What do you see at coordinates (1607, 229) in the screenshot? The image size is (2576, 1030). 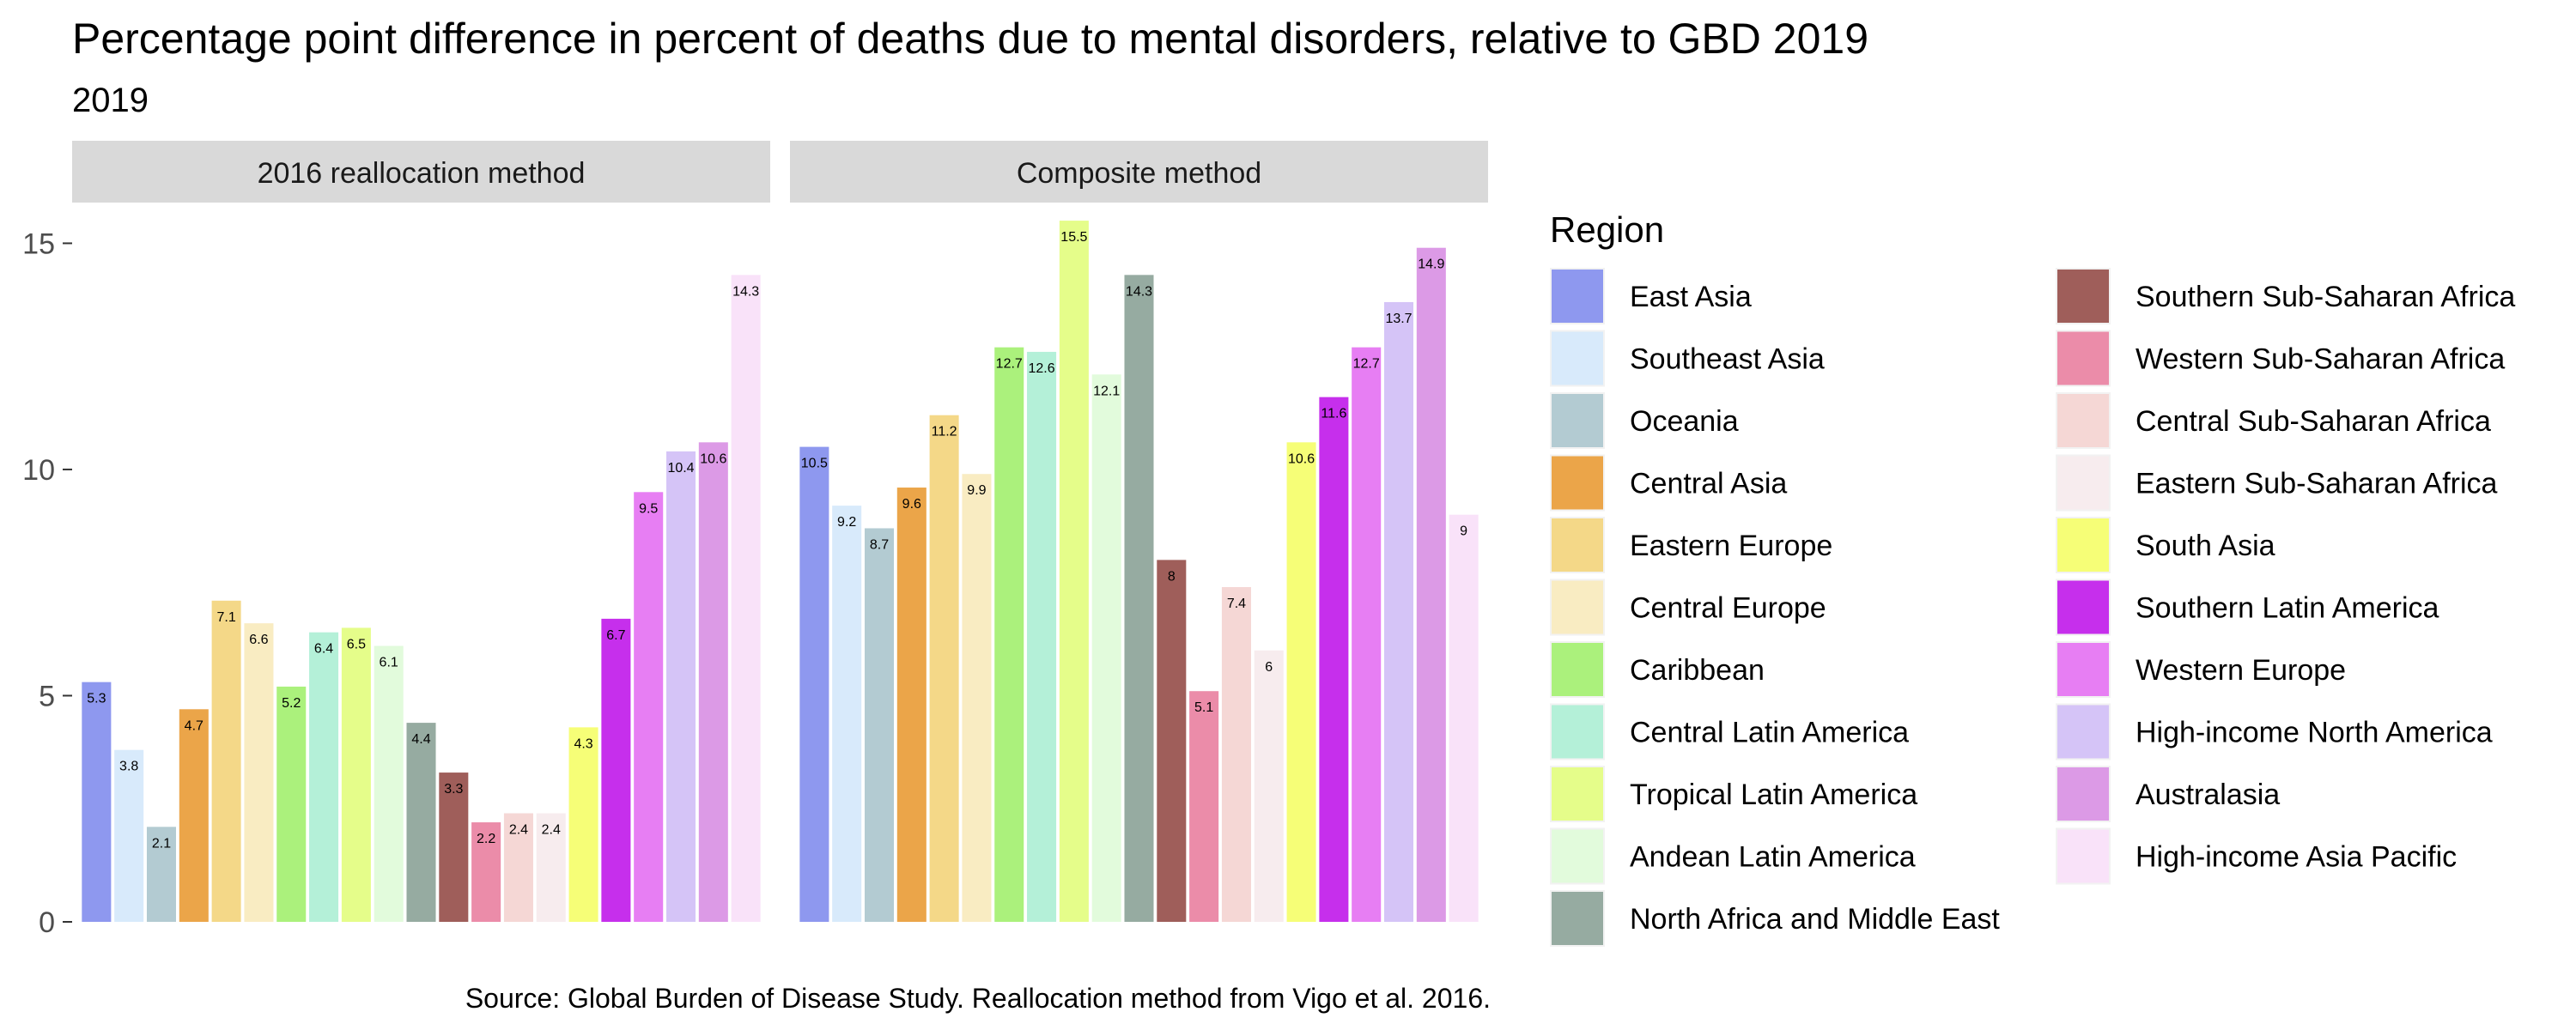 I see `legend-title: Region` at bounding box center [1607, 229].